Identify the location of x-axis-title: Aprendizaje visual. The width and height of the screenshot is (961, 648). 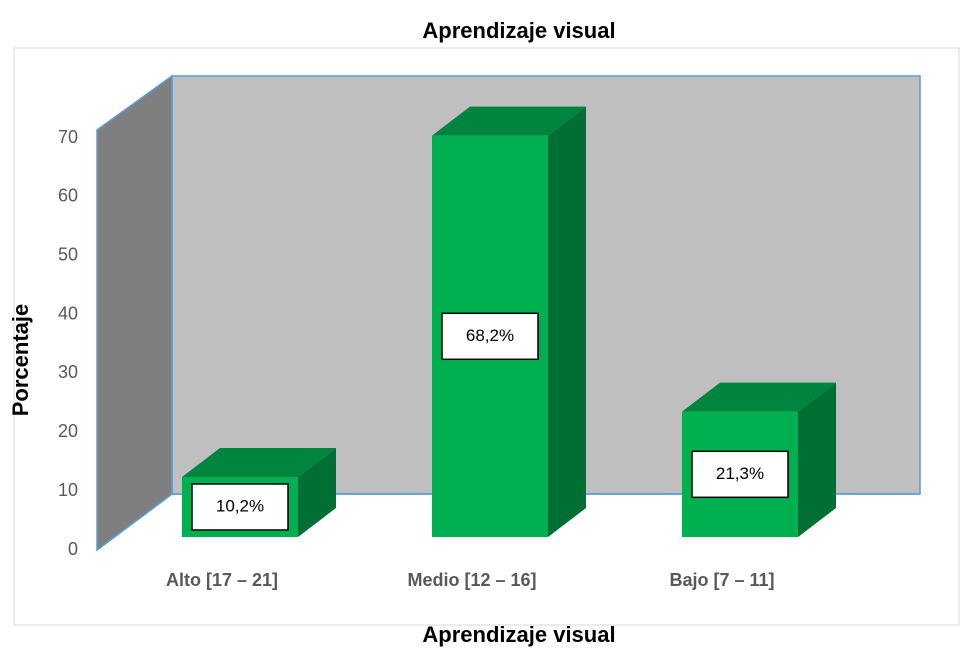
(518, 634).